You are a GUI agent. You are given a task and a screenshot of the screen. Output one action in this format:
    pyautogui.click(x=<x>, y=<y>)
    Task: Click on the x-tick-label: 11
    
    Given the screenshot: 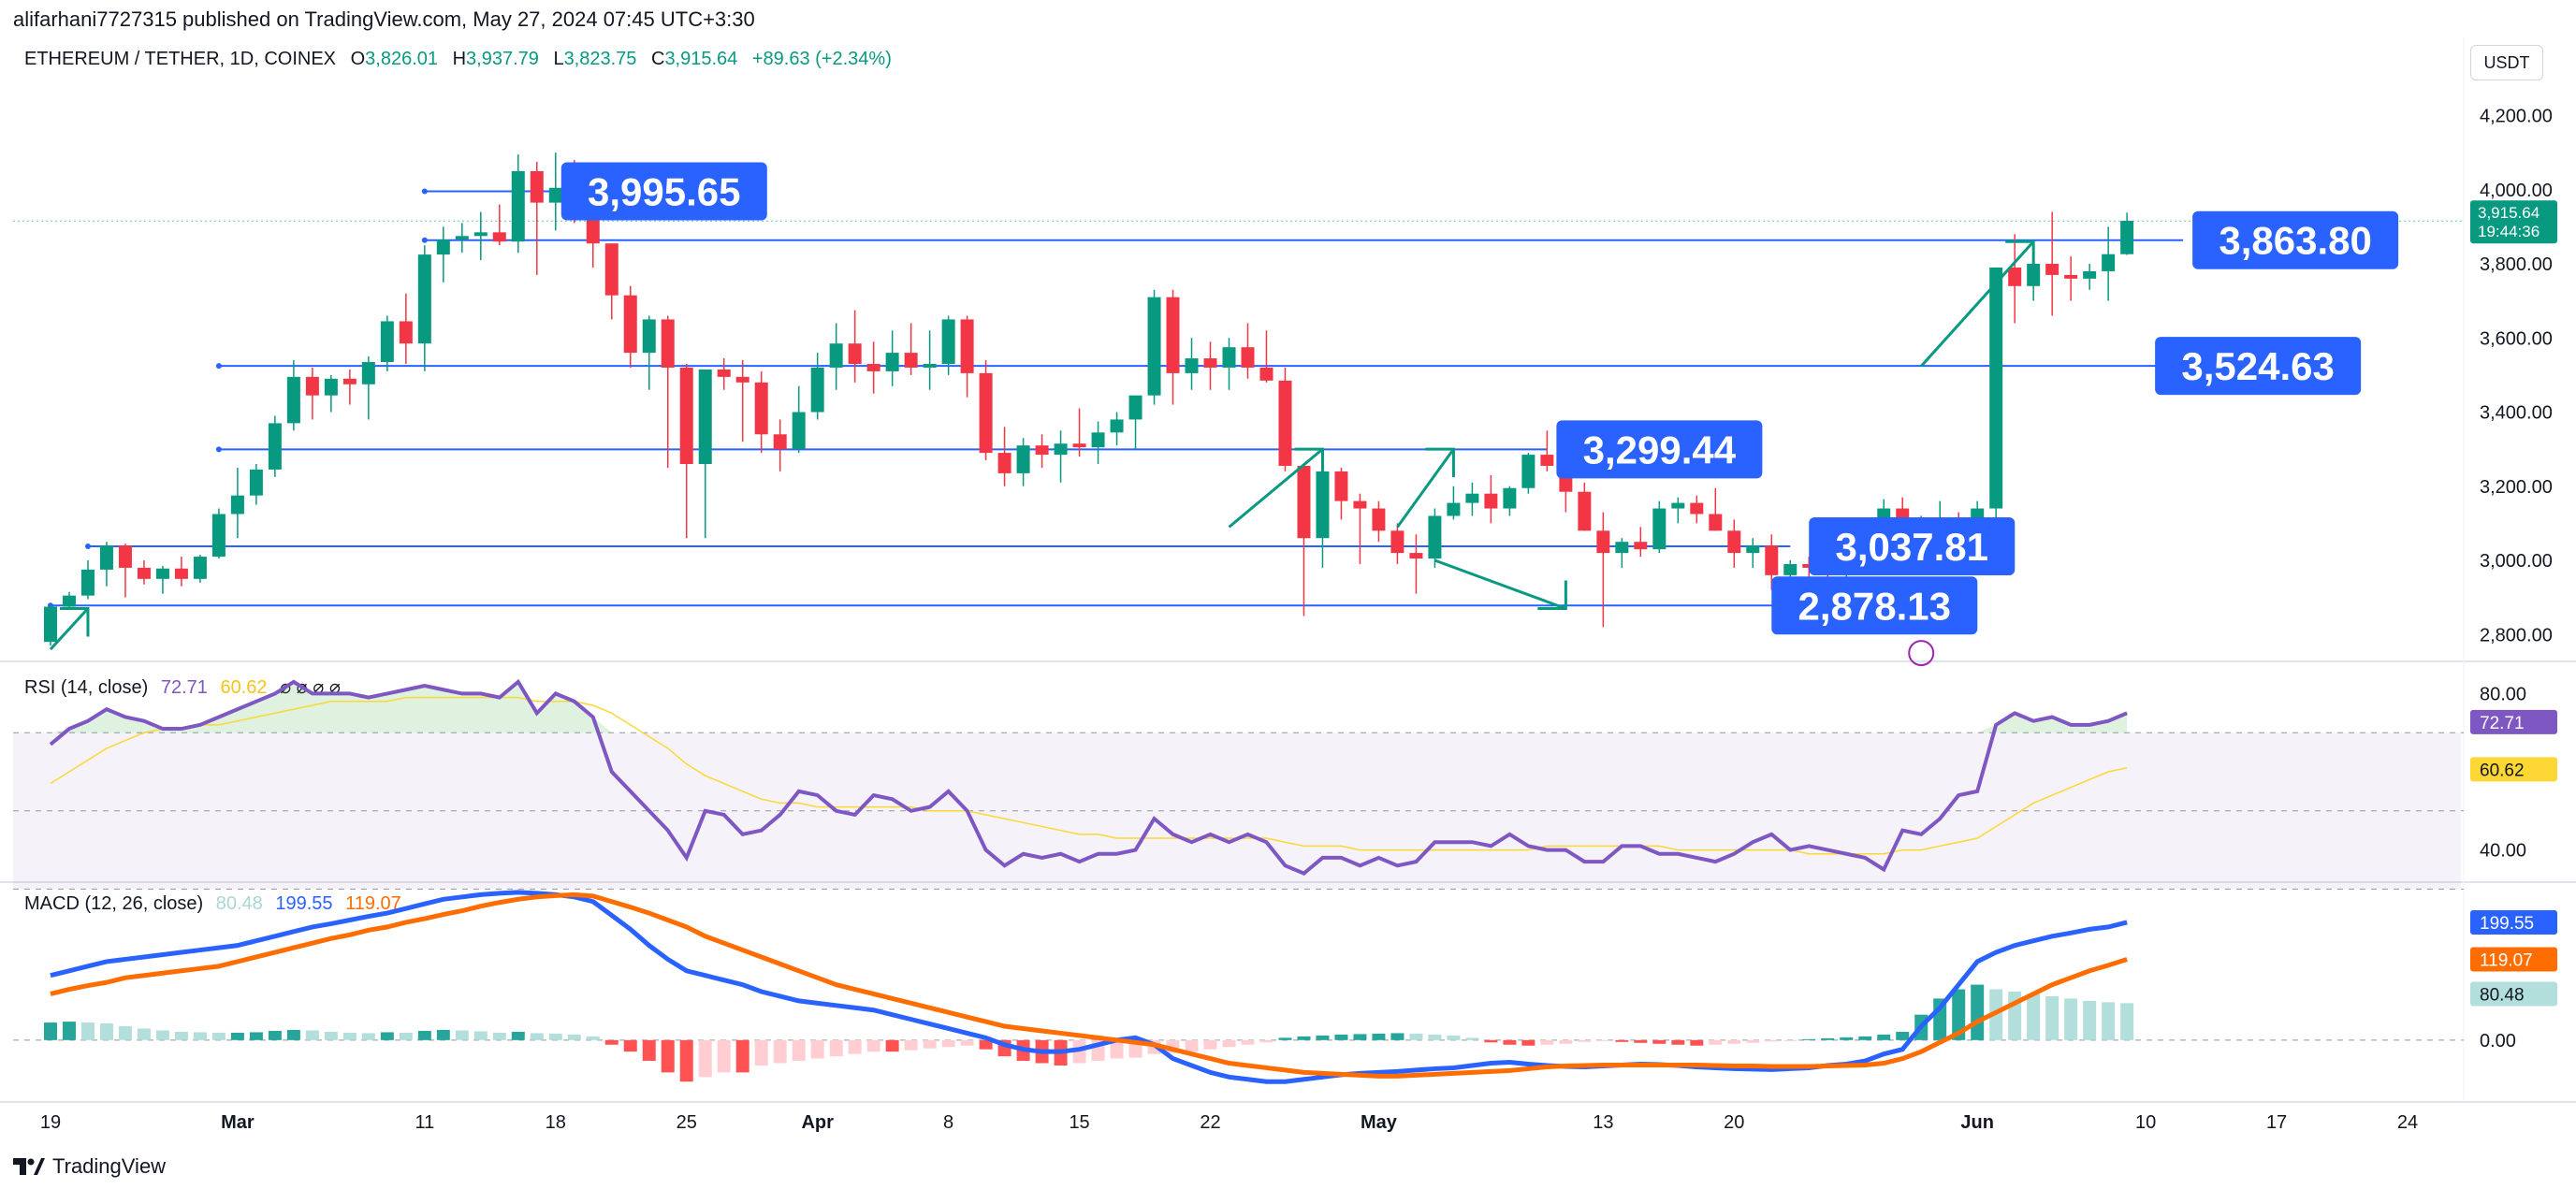 What is the action you would take?
    pyautogui.click(x=424, y=1122)
    